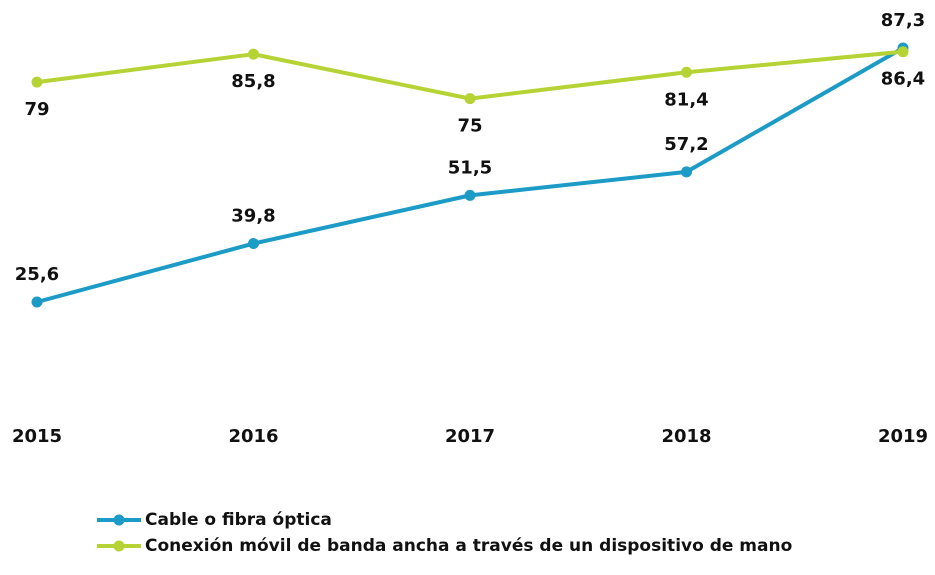 The height and width of the screenshot is (575, 935). I want to click on series-line, so click(470, 75).